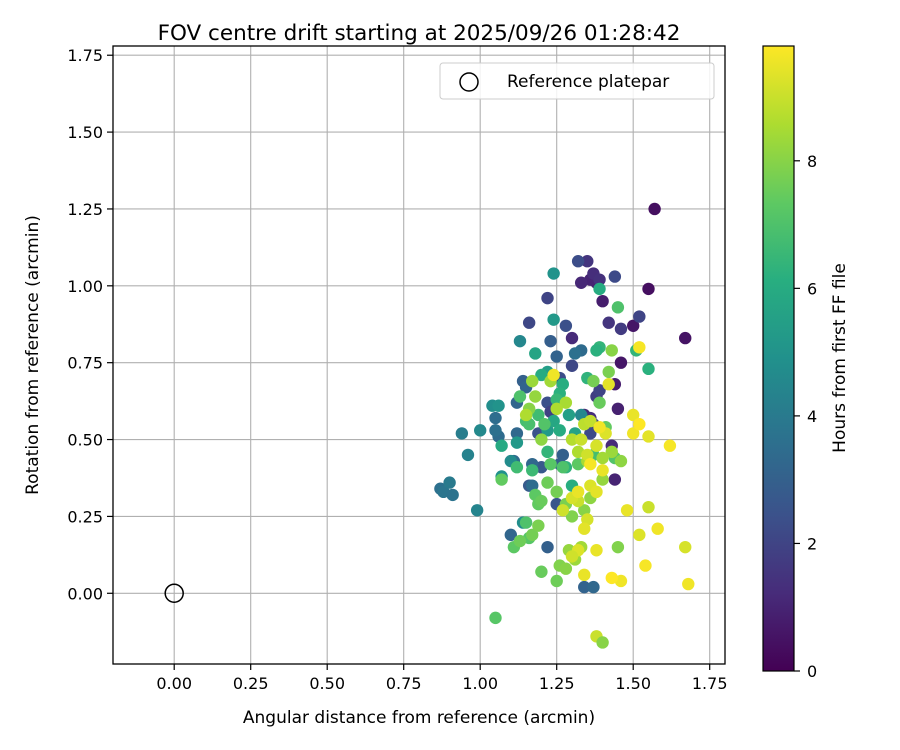 This screenshot has height=750, width=900. Describe the element at coordinates (327, 683) in the screenshot. I see `x-tick-label: 0.50` at that location.